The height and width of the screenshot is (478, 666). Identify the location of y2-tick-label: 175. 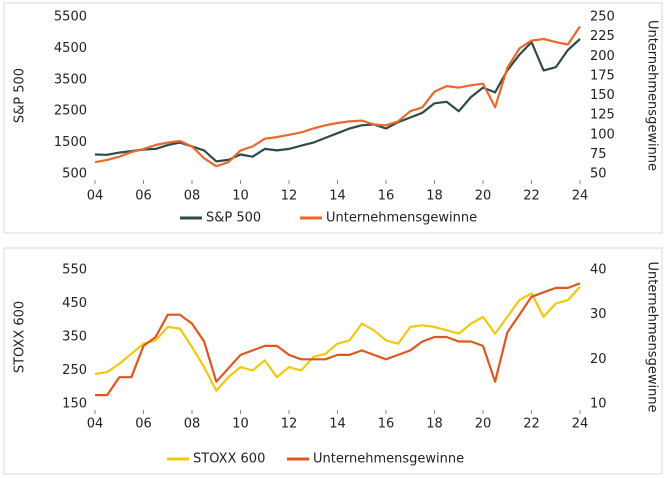
(602, 75).